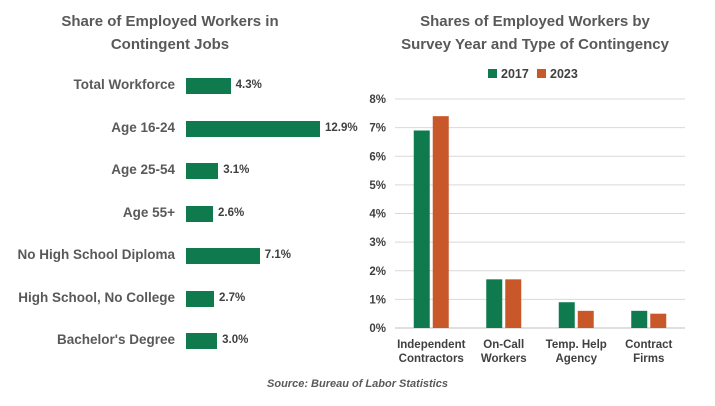  Describe the element at coordinates (377, 243) in the screenshot. I see `y-tick-label: 3%` at that location.